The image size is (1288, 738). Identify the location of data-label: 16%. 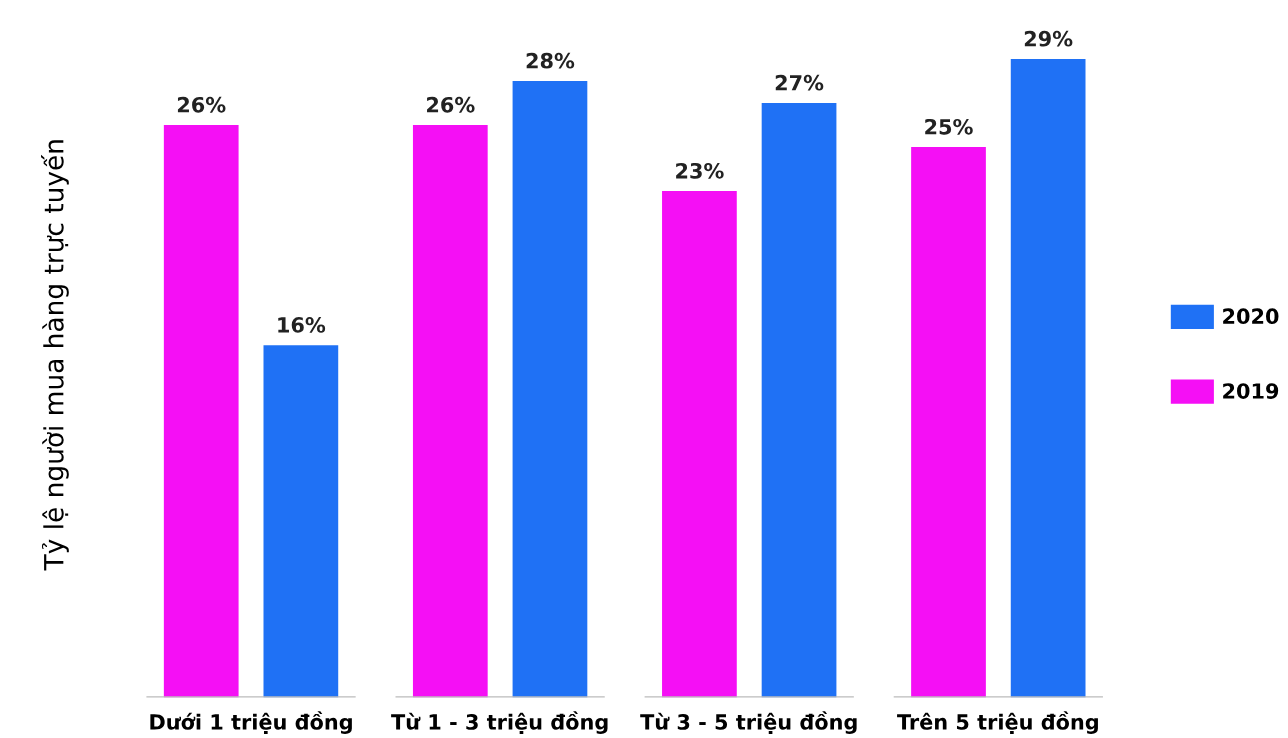
(302, 325).